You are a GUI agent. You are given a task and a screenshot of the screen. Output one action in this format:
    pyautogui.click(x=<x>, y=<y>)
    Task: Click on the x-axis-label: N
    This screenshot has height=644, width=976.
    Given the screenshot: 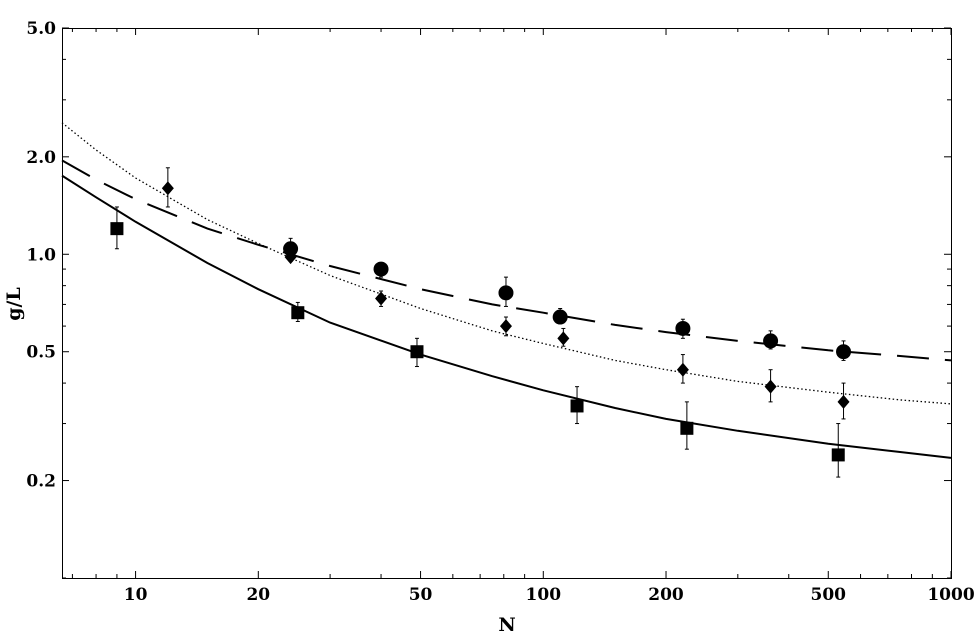 What is the action you would take?
    pyautogui.click(x=506, y=625)
    